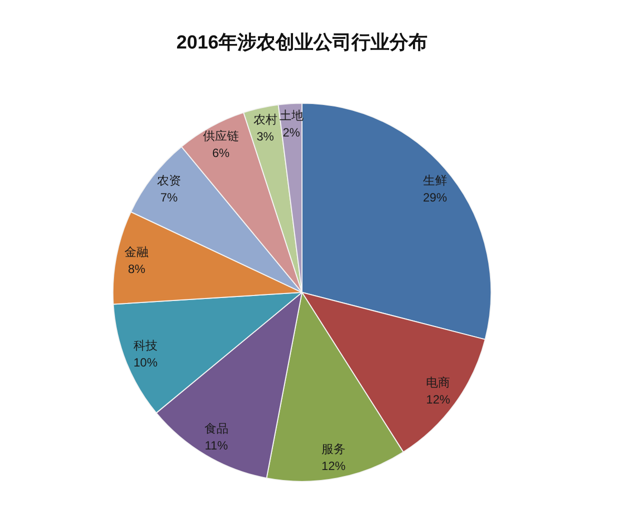  What do you see at coordinates (146, 345) in the screenshot?
I see `slice-label: 科技` at bounding box center [146, 345].